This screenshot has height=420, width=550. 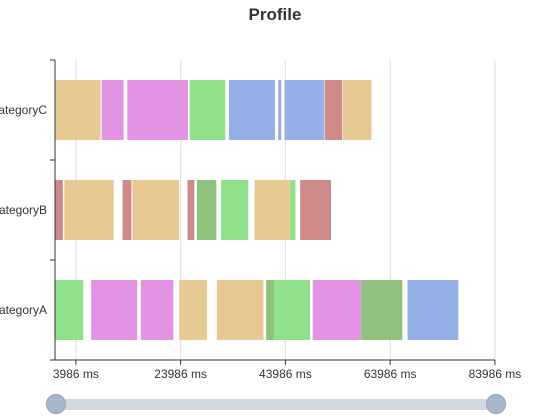 I want to click on x-tick-label: 23986 ms, so click(x=180, y=374).